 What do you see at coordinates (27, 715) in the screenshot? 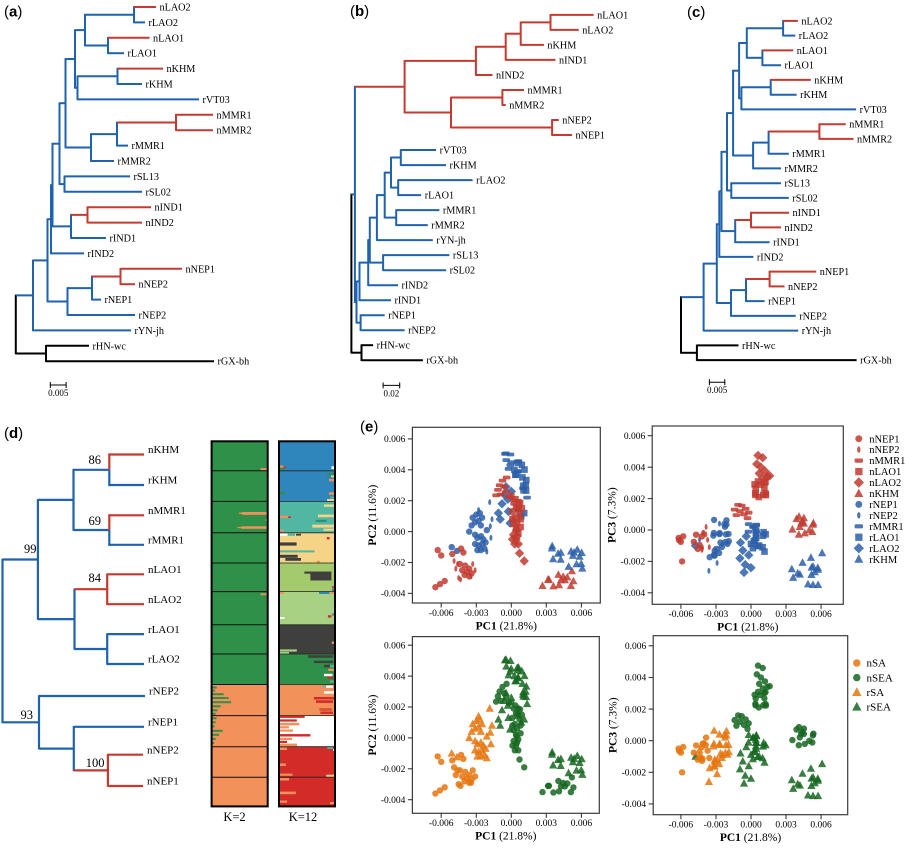
I see `svg-text: 93` at bounding box center [27, 715].